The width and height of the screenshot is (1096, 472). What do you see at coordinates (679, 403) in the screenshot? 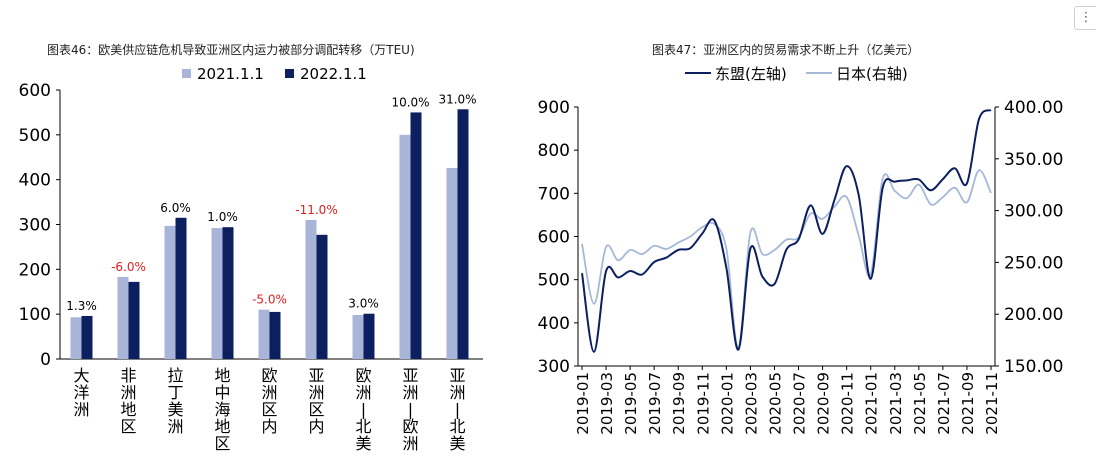
I see `chart2-x-tick-label: 2019-09` at bounding box center [679, 403].